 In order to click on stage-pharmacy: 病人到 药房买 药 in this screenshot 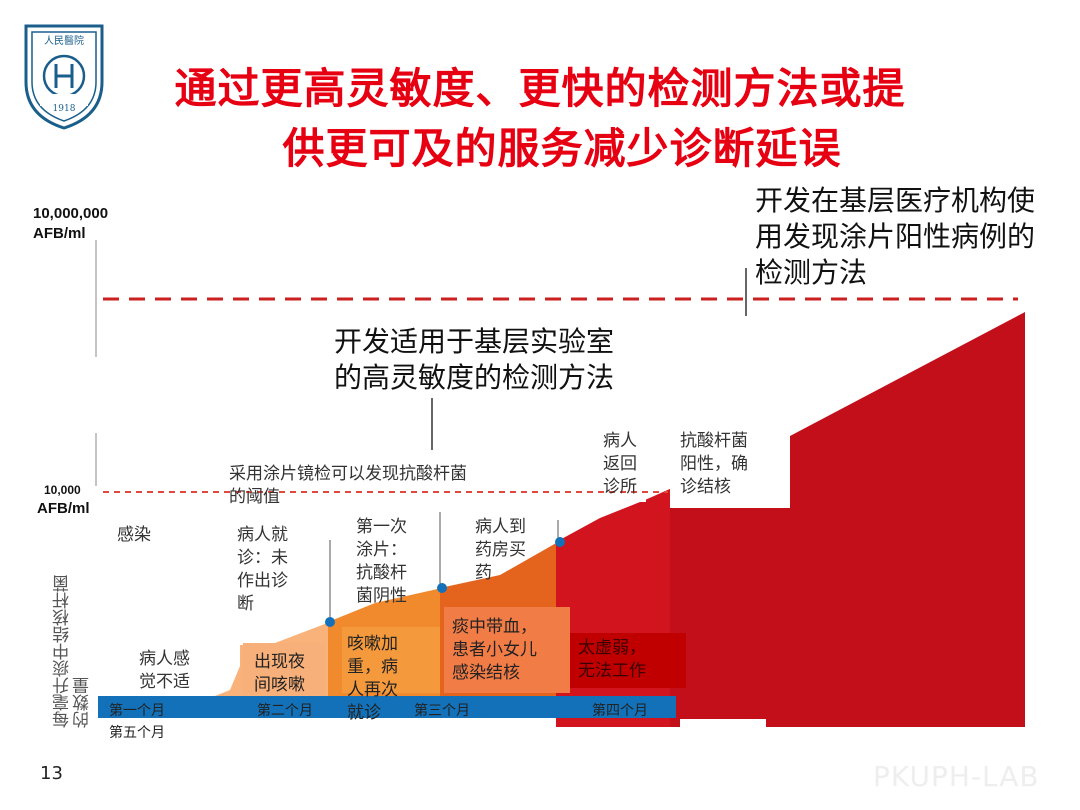, I will do `click(500, 550)`.